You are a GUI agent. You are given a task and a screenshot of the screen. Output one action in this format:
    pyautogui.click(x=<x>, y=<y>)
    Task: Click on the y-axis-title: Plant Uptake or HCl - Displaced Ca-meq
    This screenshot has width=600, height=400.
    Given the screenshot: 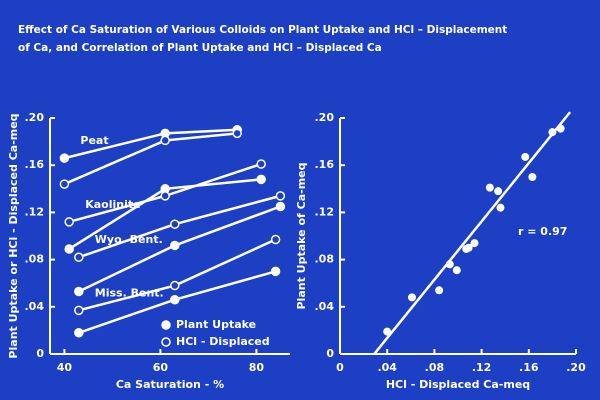 What is the action you would take?
    pyautogui.click(x=13, y=235)
    